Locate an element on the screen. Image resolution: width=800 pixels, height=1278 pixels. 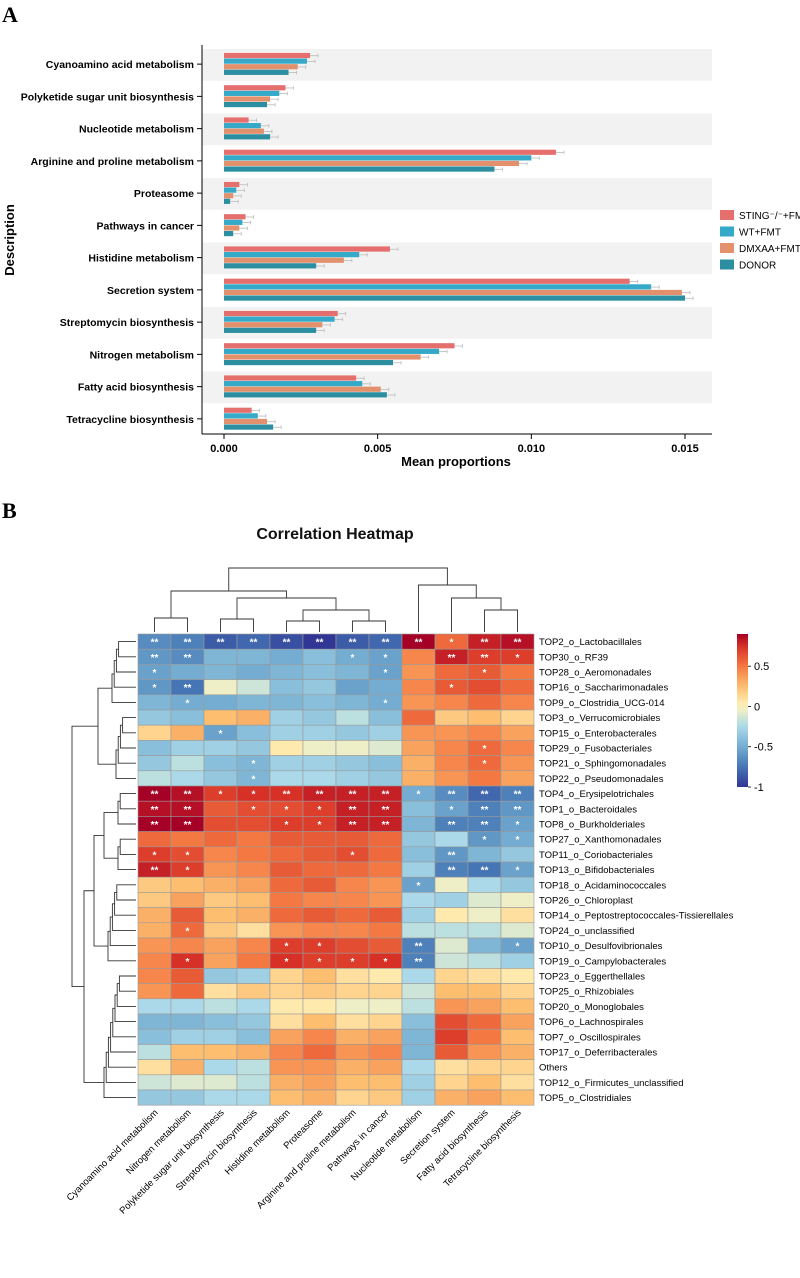
row-label: TOP1_o_Bacteroidales is located at coordinates (588, 809).